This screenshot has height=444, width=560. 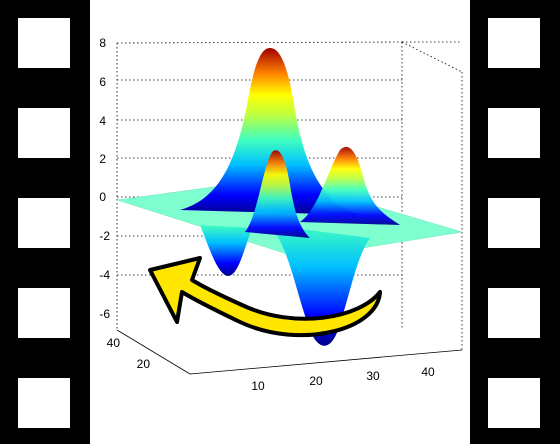 What do you see at coordinates (102, 197) in the screenshot?
I see `z-tick-label: 0` at bounding box center [102, 197].